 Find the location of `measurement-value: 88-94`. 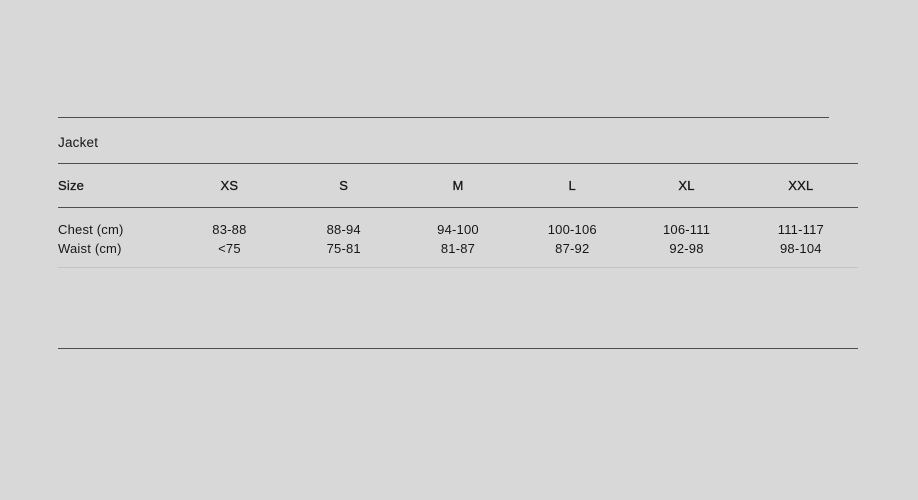

measurement-value: 88-94 is located at coordinates (343, 230).